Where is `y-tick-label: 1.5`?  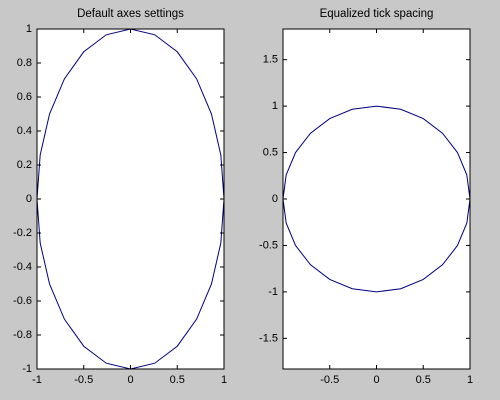
y-tick-label: 1.5 is located at coordinates (270, 60).